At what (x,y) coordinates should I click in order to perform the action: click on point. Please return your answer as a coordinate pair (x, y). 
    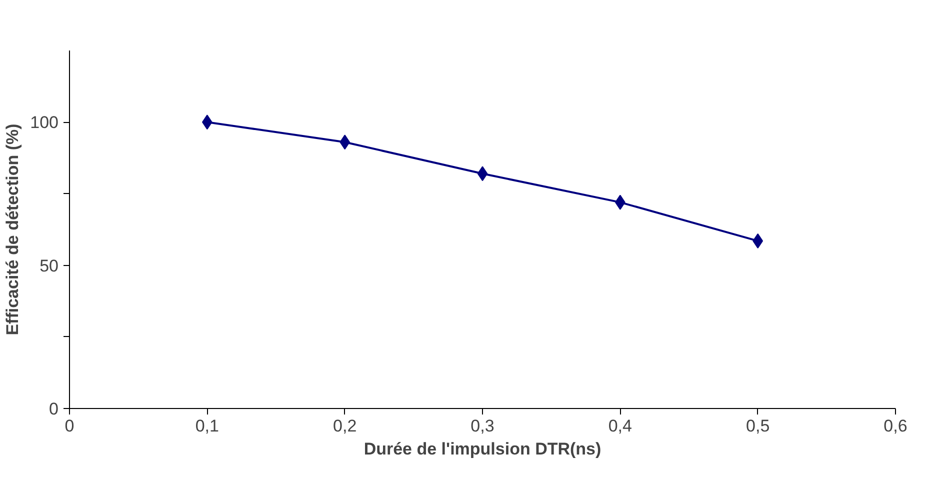
    Looking at the image, I should click on (482, 174).